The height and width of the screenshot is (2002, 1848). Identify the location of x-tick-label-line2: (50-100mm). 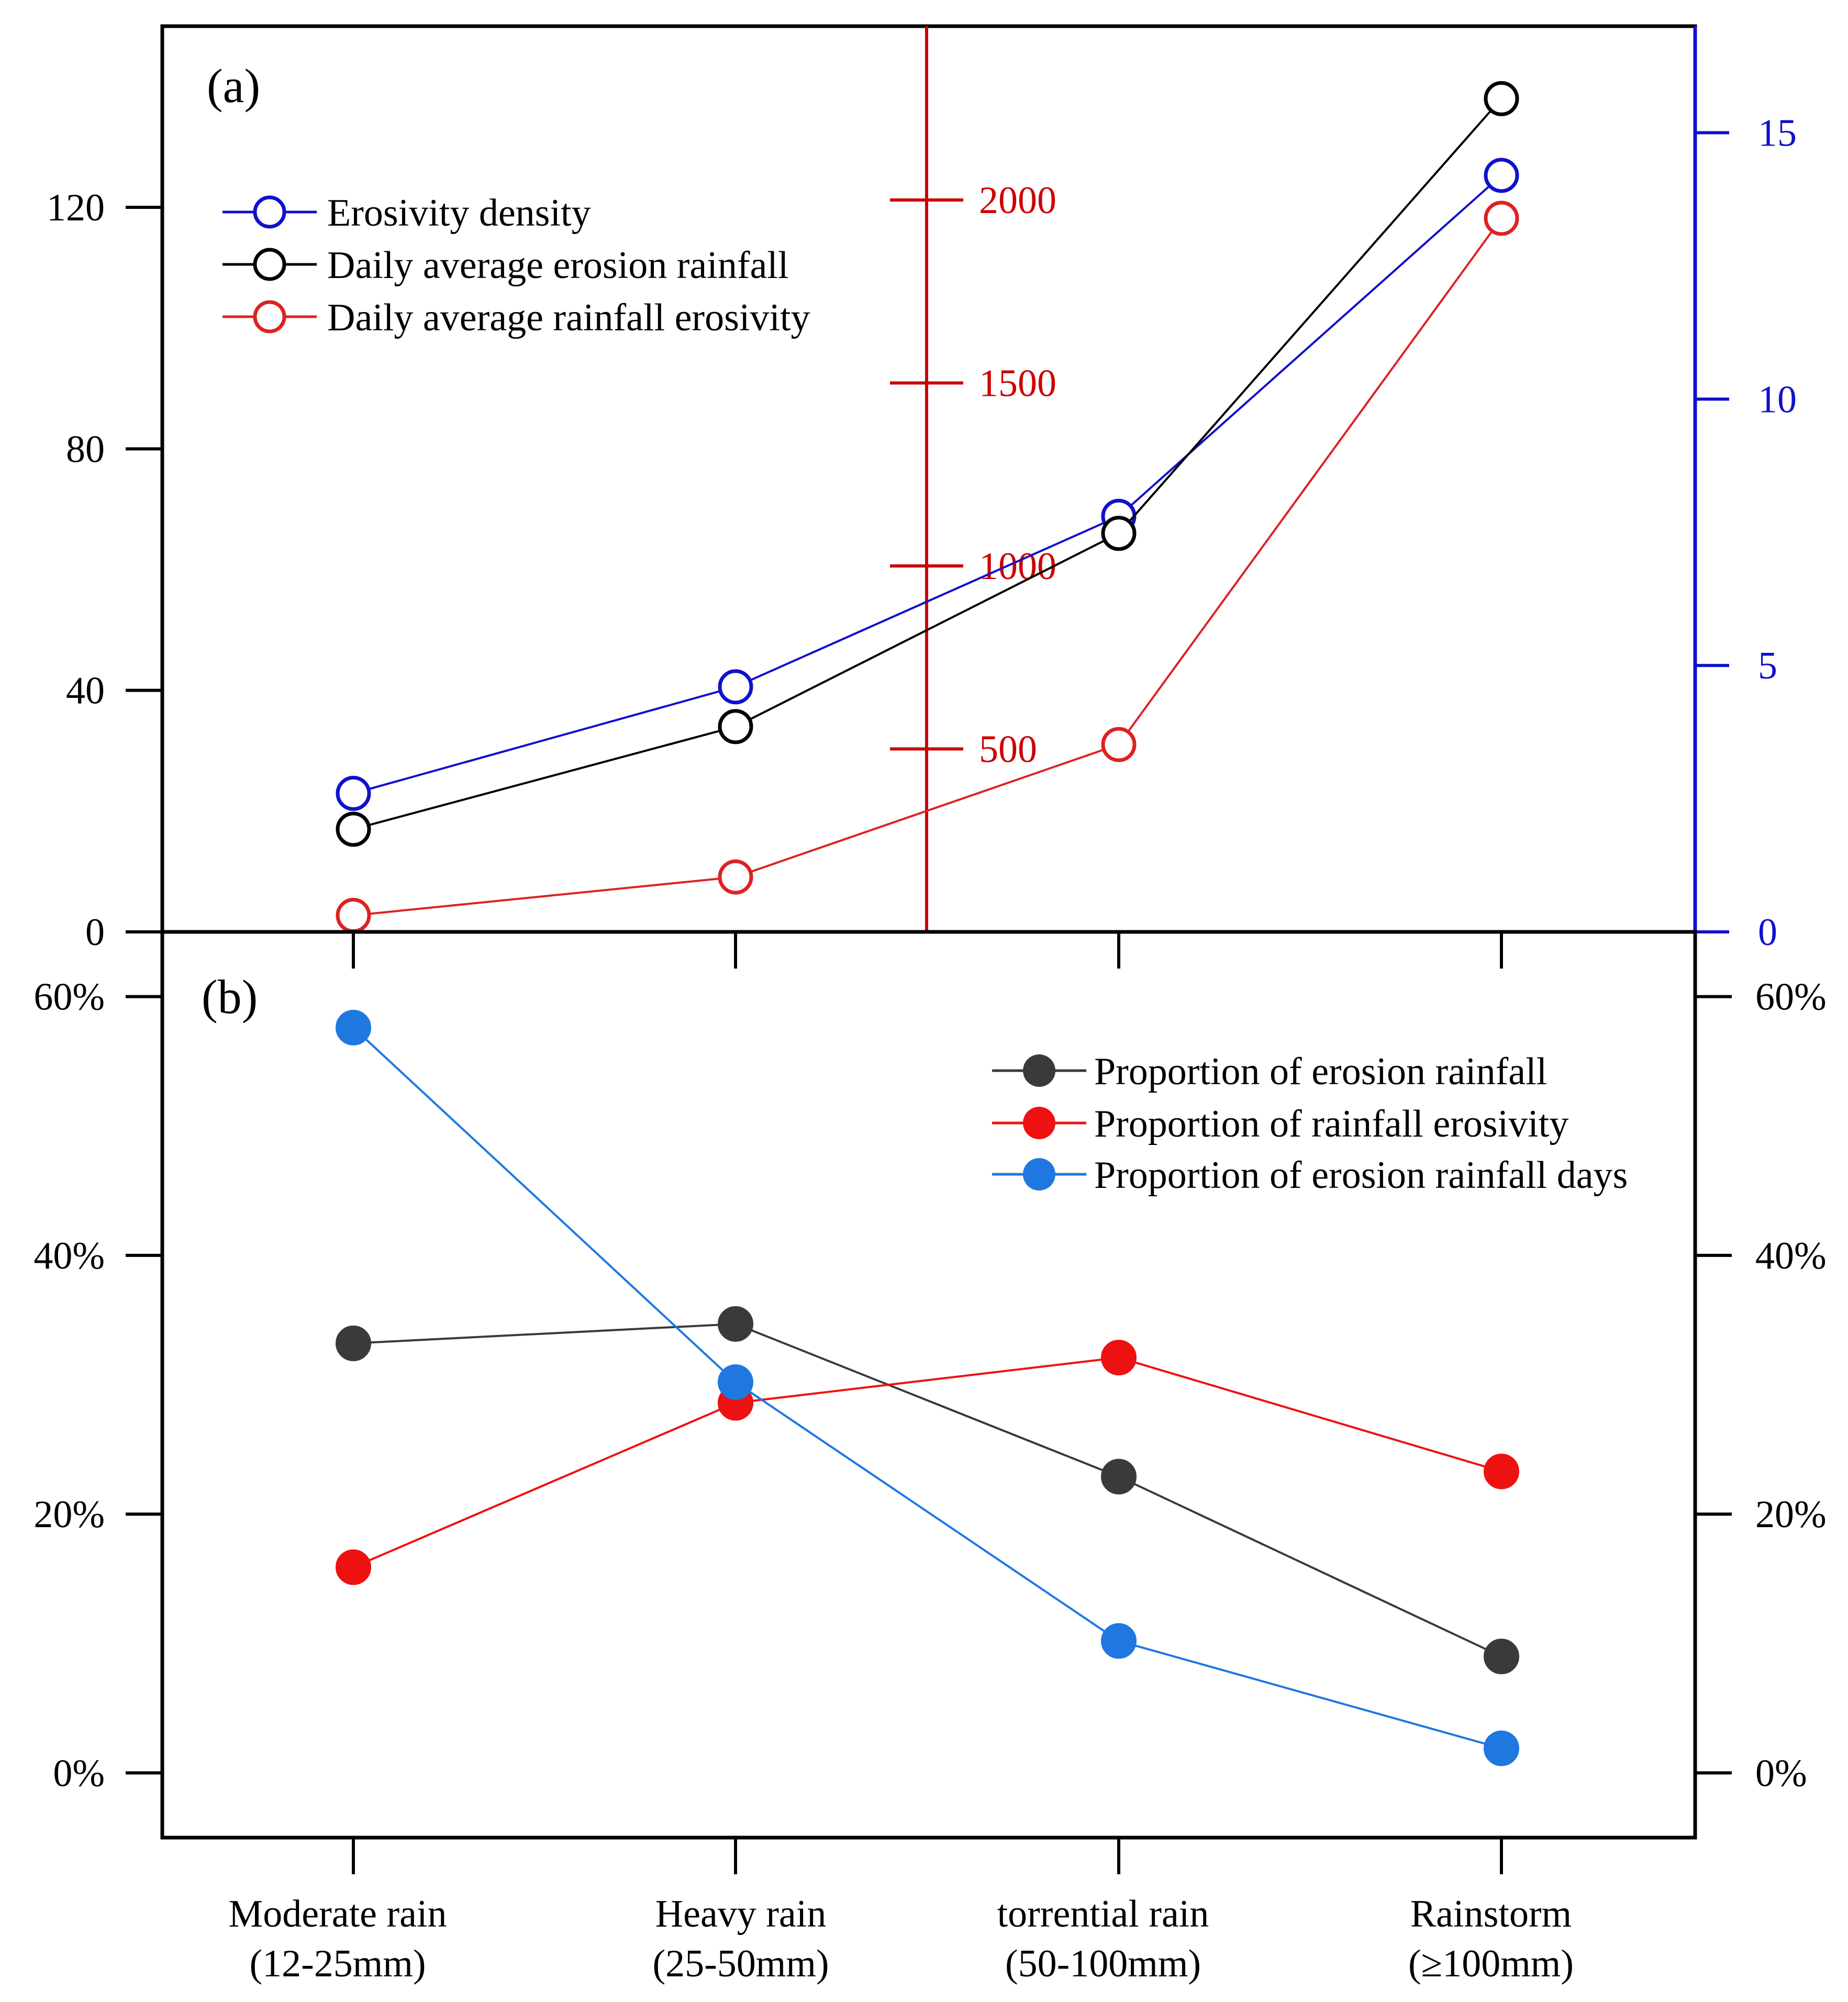
(1103, 1963).